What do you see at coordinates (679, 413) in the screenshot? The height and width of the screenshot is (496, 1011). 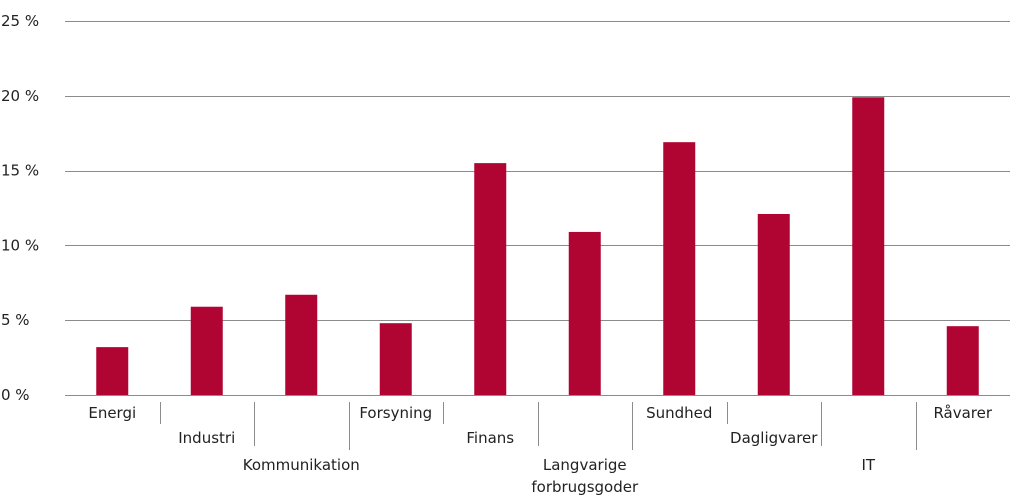 I see `x-category-label: Sundhed` at bounding box center [679, 413].